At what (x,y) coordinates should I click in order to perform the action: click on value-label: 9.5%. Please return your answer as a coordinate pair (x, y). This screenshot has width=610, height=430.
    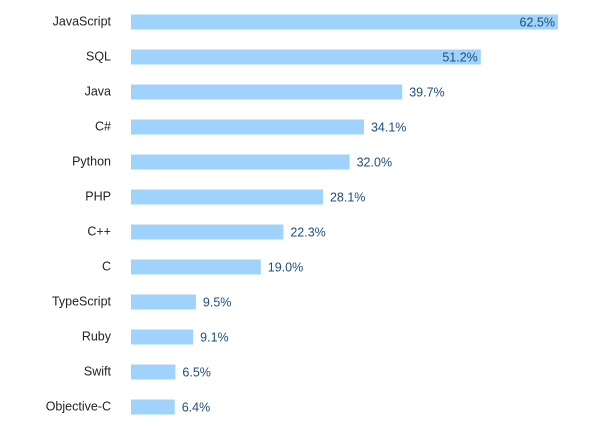
    Looking at the image, I should click on (217, 302).